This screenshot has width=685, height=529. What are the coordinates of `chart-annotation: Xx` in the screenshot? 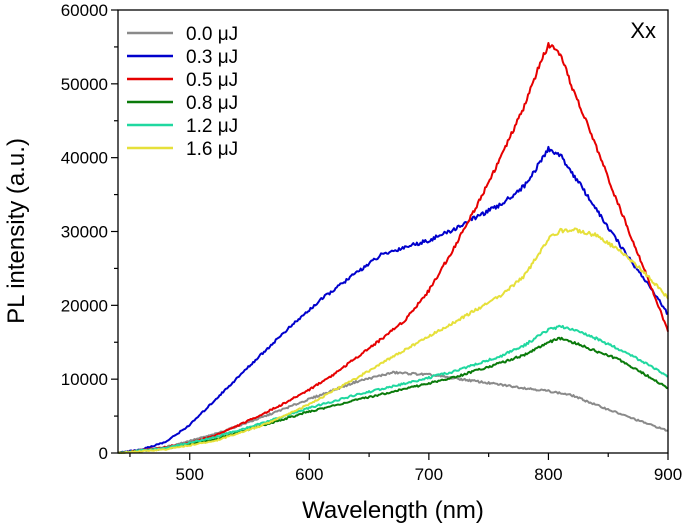 It's located at (643, 30).